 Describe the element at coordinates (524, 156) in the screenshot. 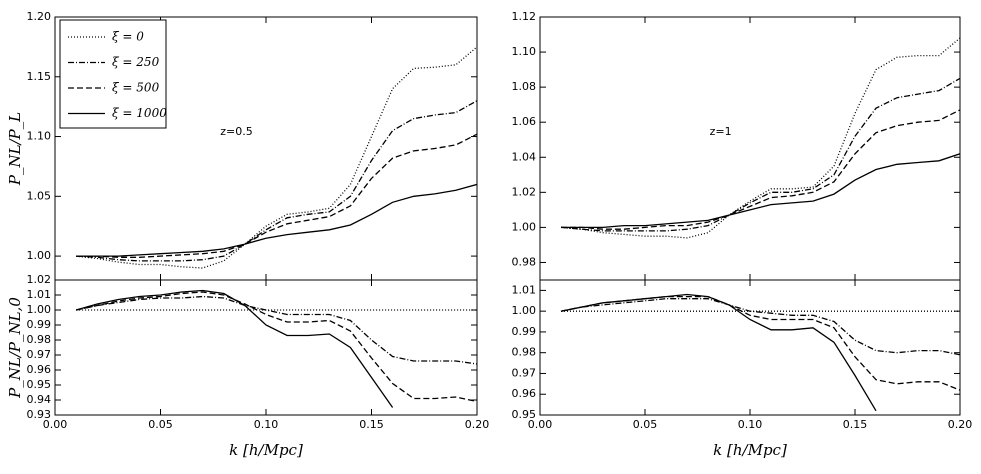

I see `y-tick-label: 1.04` at that location.